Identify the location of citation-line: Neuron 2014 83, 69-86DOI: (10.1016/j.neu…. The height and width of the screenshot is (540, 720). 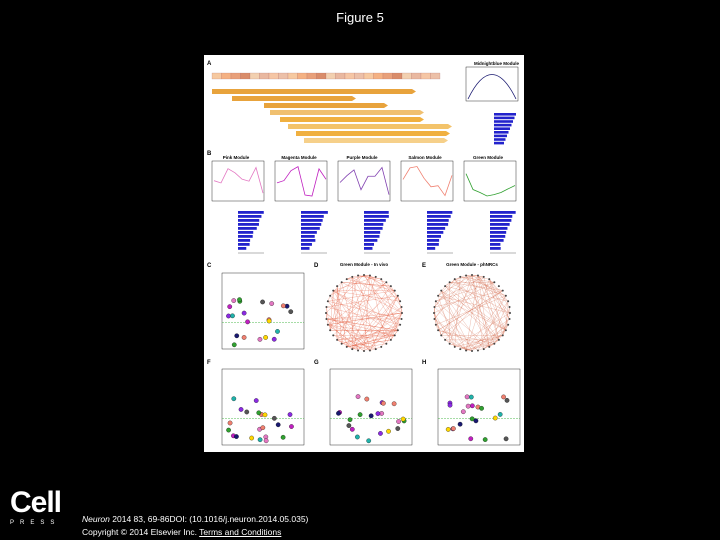
(195, 519).